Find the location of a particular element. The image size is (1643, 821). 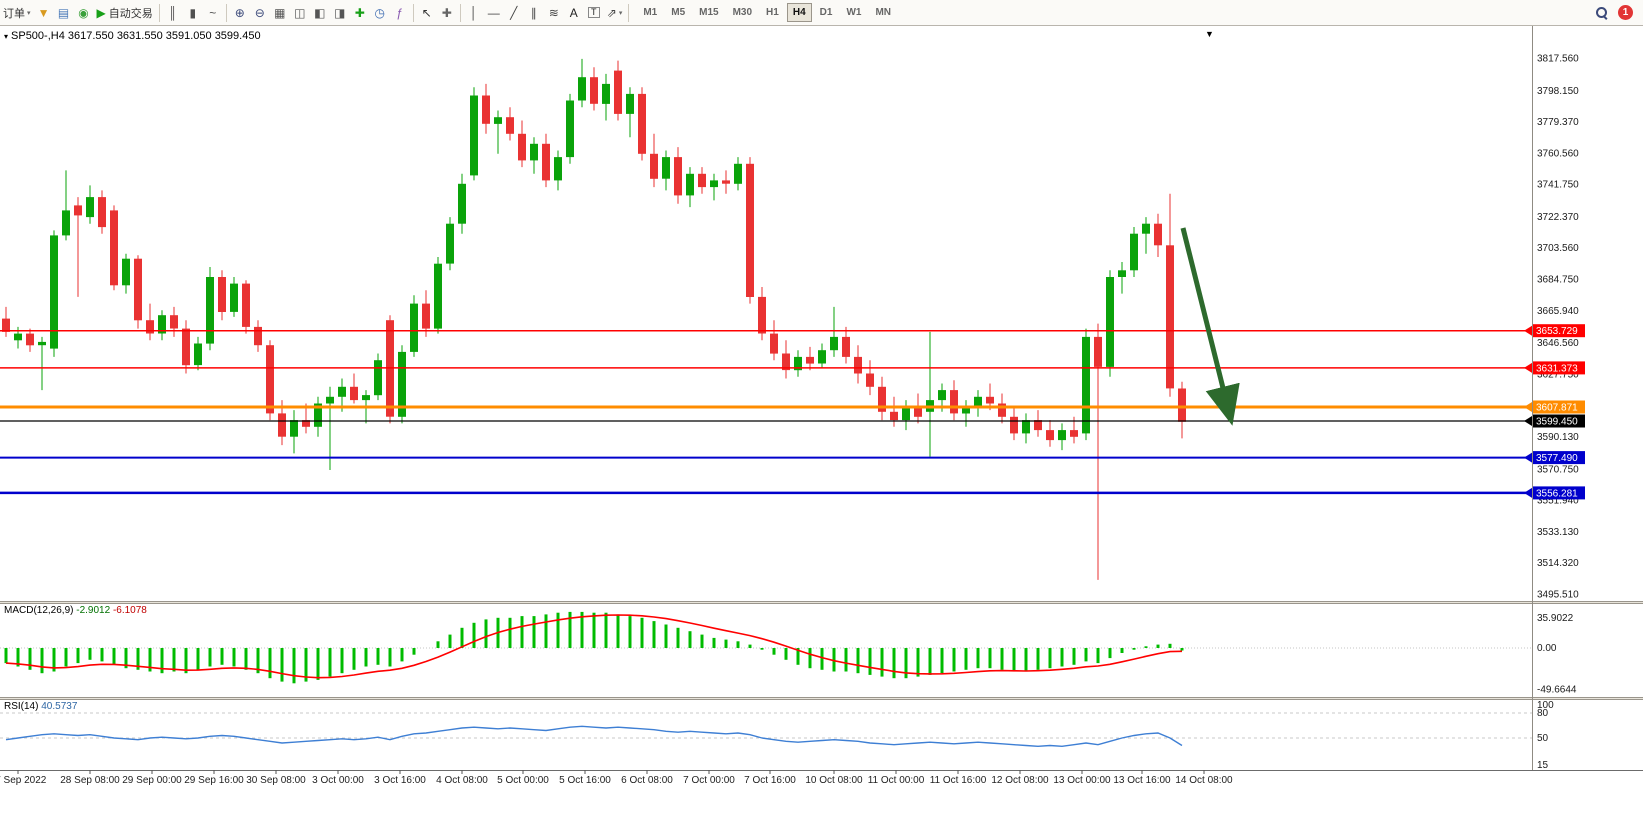

timeframe-M30: M30 is located at coordinates (742, 12).